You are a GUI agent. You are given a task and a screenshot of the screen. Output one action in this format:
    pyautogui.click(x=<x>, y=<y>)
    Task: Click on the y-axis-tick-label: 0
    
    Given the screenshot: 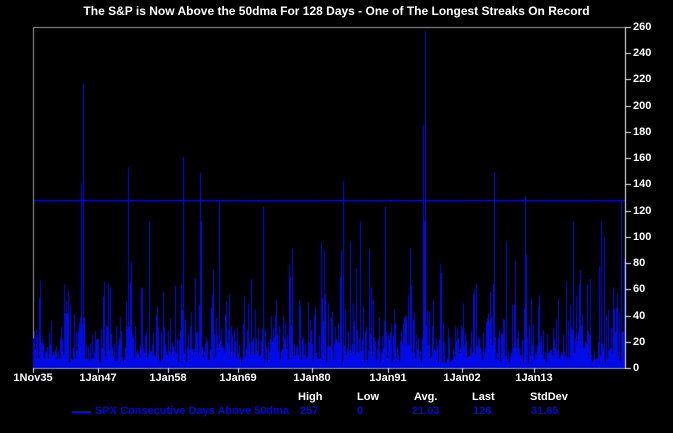 What is the action you would take?
    pyautogui.click(x=636, y=368)
    